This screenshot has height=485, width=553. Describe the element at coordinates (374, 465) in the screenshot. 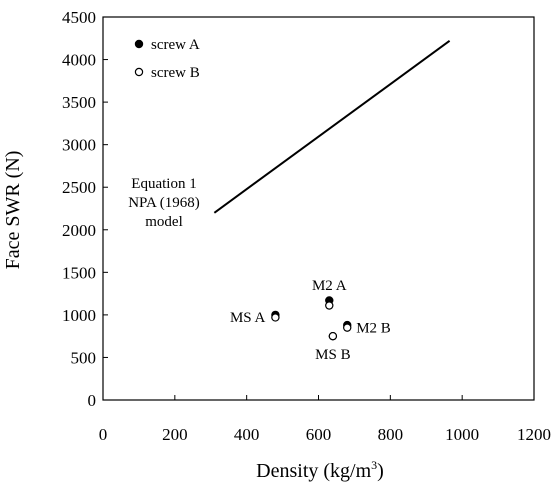

I see `x-axis-title-superscript: 3` at that location.